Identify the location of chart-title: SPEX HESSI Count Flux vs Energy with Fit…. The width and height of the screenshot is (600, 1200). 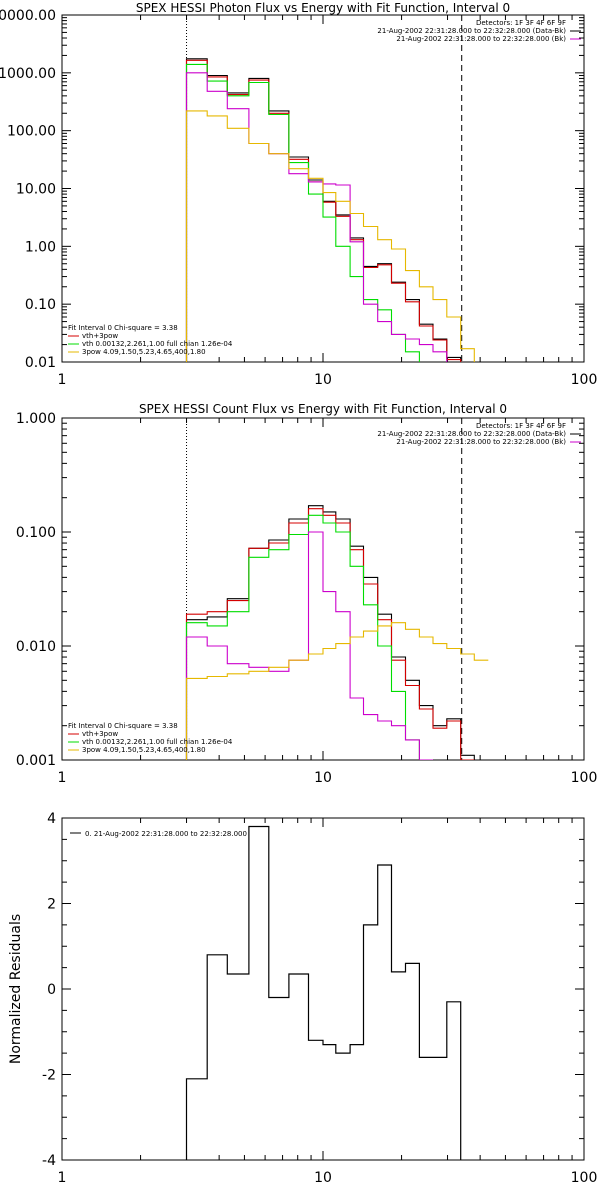
(323, 409).